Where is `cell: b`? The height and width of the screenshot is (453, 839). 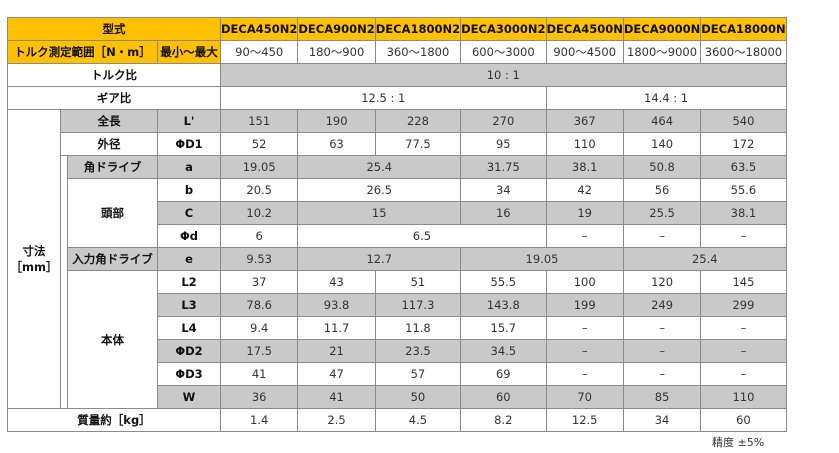 cell: b is located at coordinates (189, 190).